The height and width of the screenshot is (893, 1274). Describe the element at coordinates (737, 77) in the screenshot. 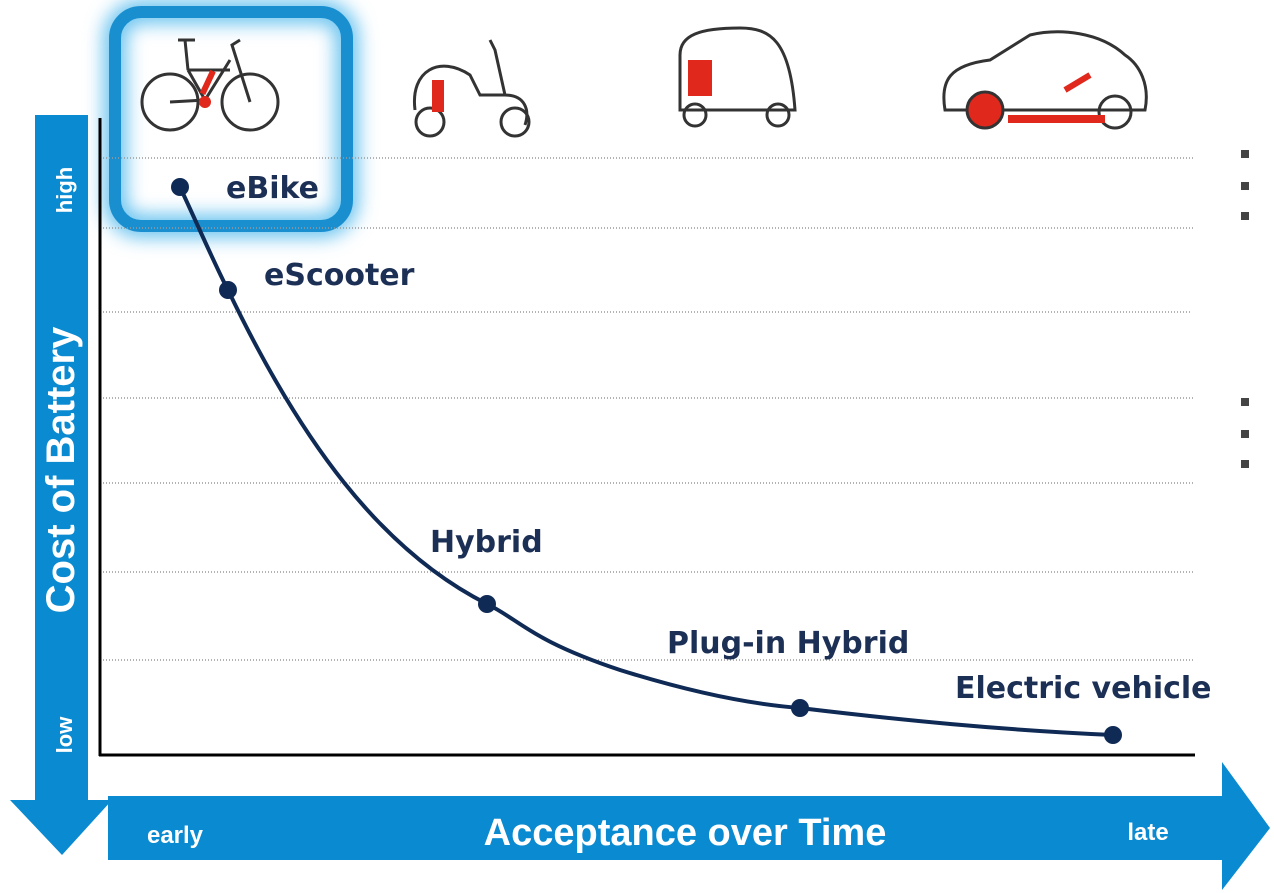

I see `small-car-icon` at that location.